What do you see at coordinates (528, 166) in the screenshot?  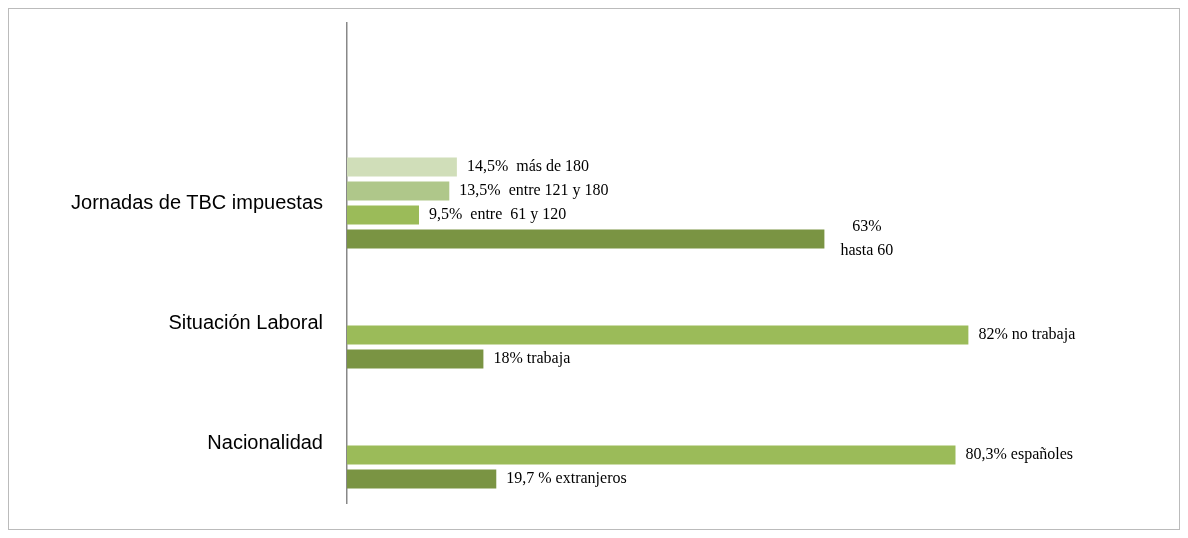 I see `data-label: 14,5% más de 180` at bounding box center [528, 166].